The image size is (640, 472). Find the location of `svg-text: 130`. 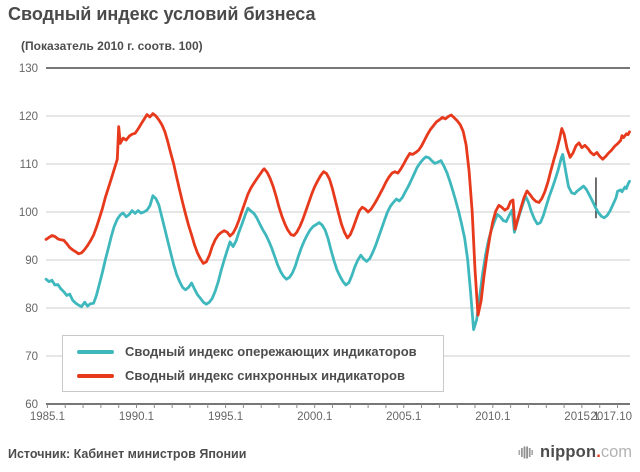

svg-text: 130 is located at coordinates (28, 69).